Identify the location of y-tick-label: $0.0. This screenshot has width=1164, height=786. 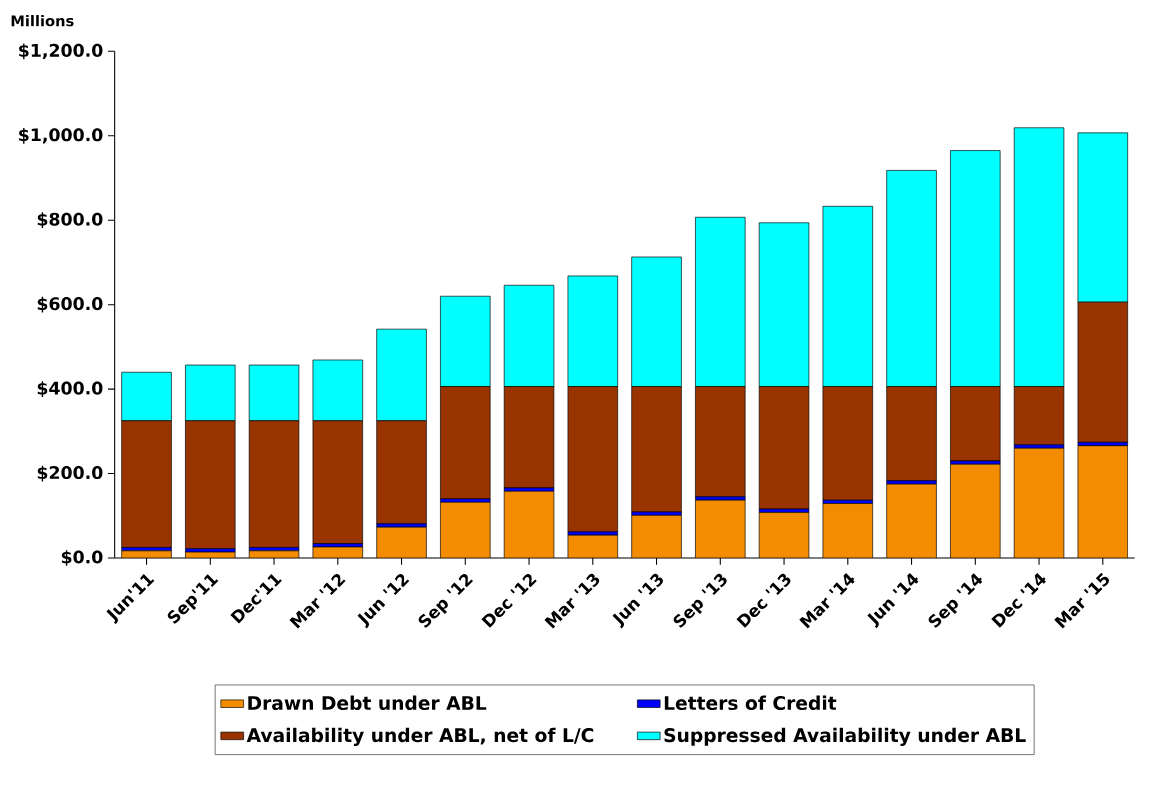
(82, 558).